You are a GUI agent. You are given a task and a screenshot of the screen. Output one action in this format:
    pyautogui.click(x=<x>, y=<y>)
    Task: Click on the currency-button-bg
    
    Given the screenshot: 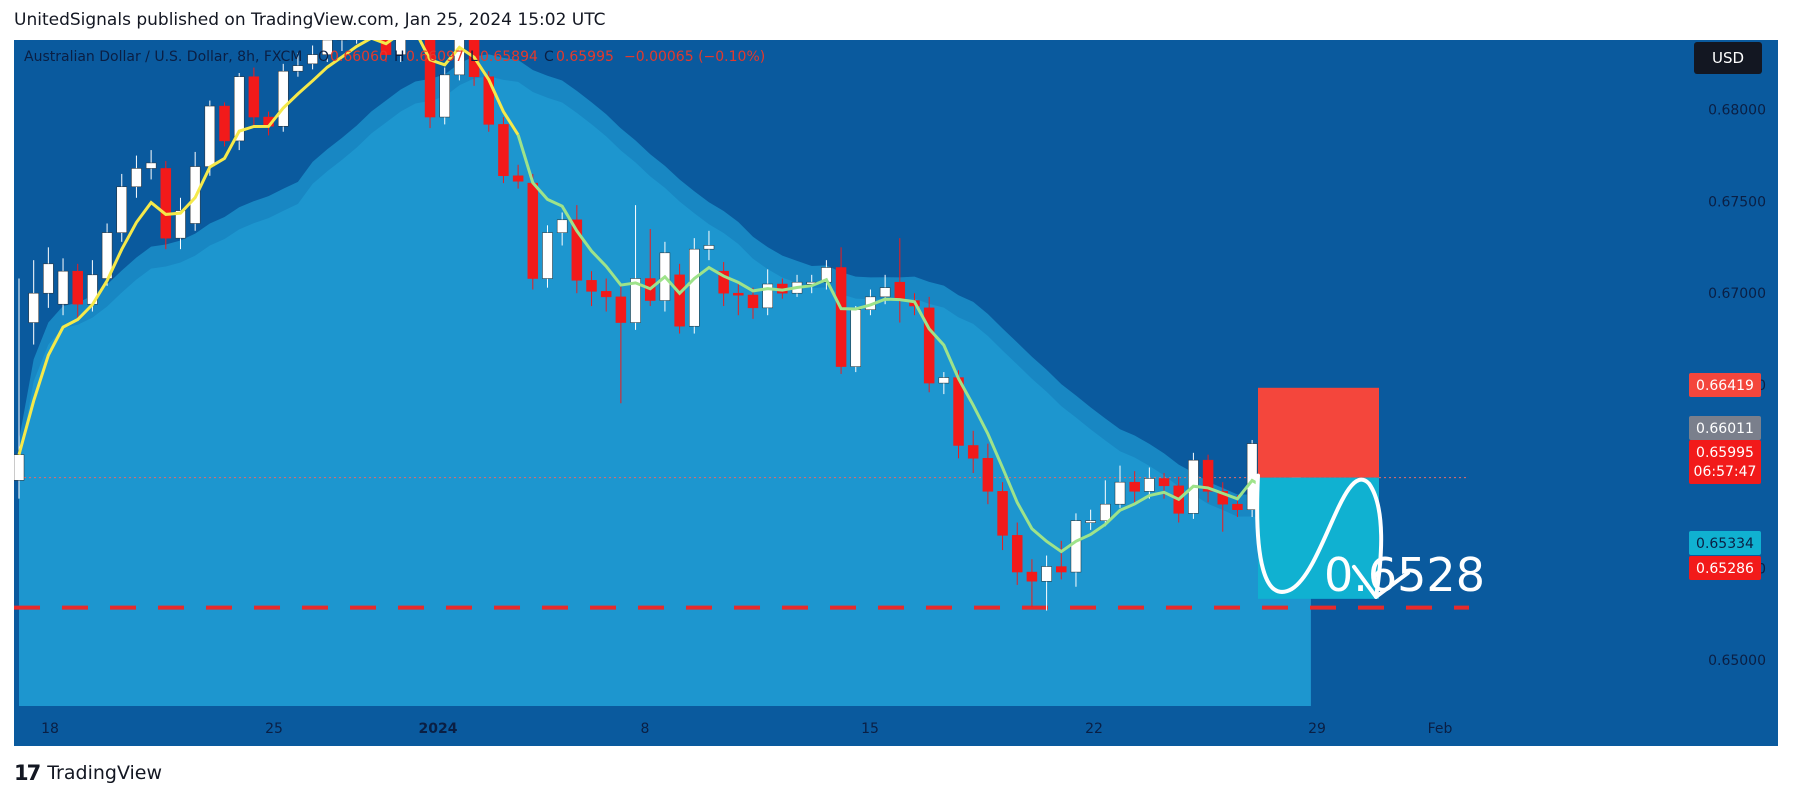 What is the action you would take?
    pyautogui.click(x=1728, y=58)
    